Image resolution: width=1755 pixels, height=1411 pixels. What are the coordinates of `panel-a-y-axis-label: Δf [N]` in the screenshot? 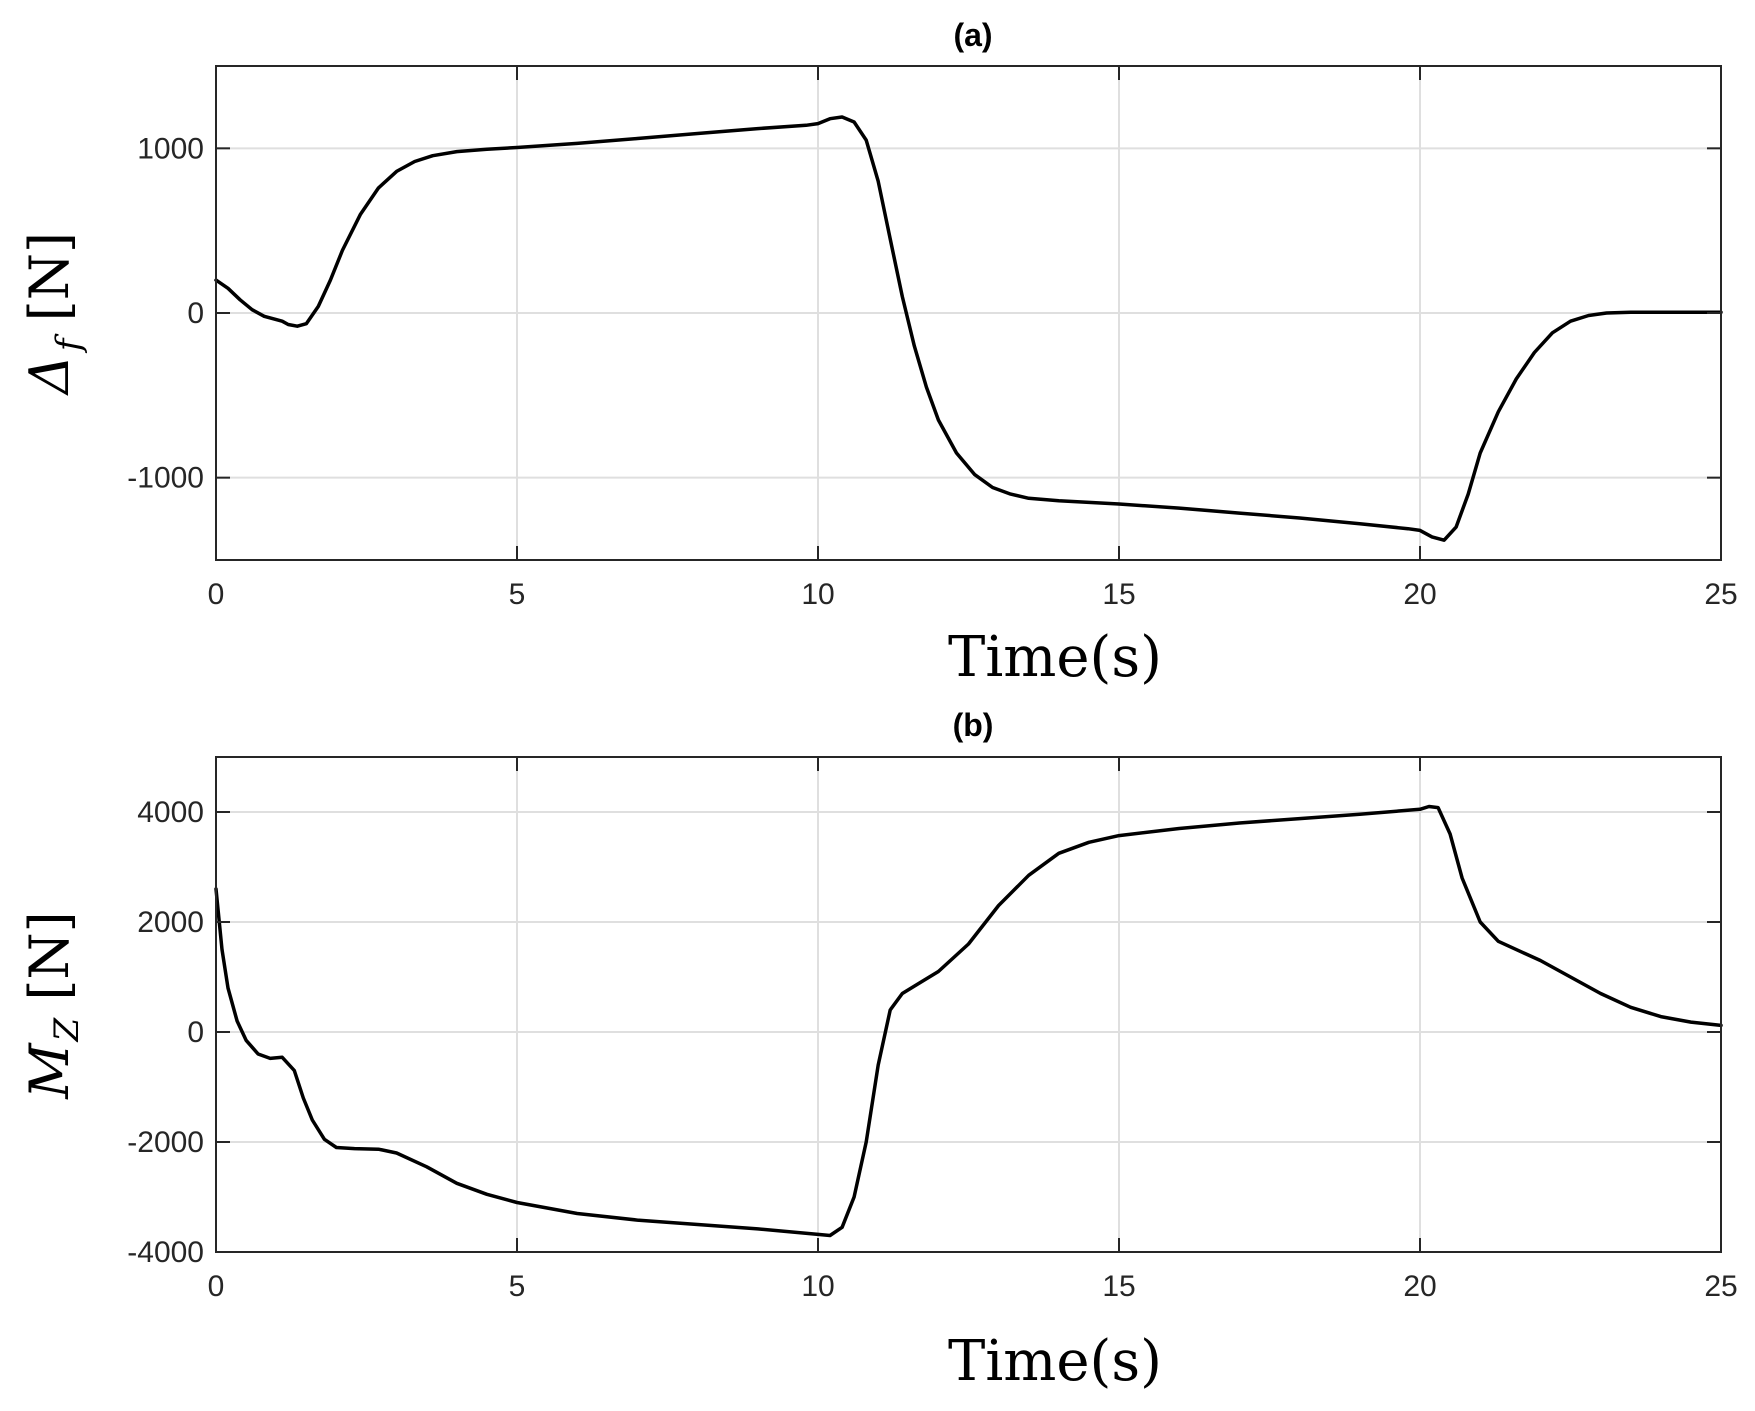 It's located at (53, 314).